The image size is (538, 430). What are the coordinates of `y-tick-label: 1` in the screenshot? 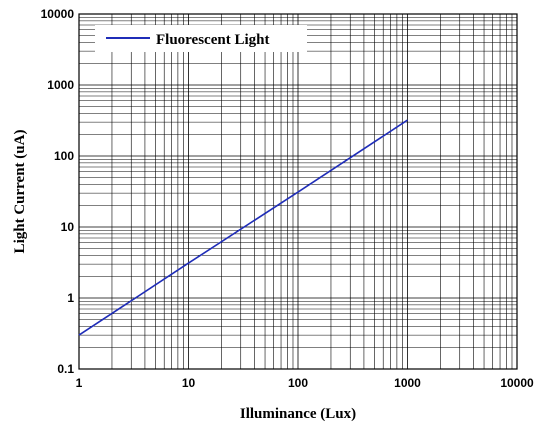 It's located at (70, 298).